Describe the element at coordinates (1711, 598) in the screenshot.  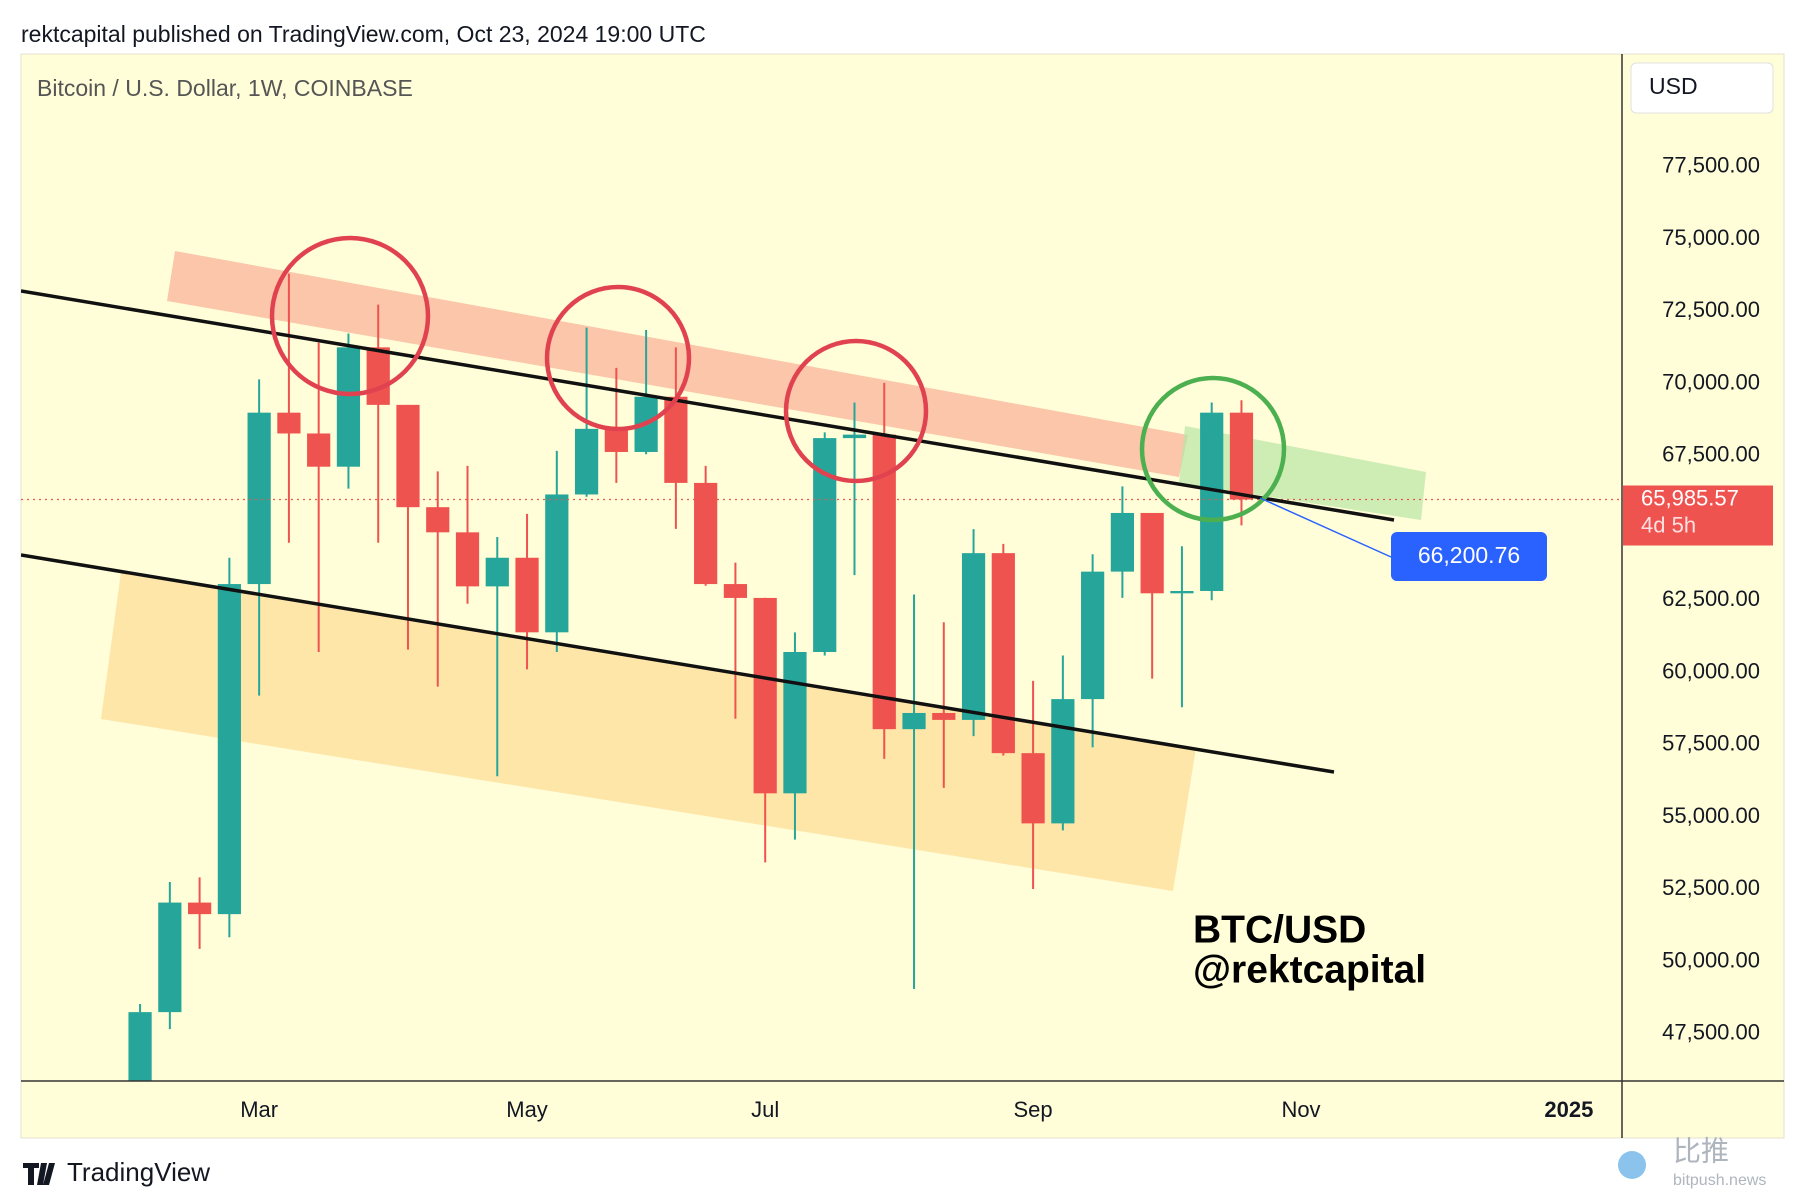
I see `y-tick-label: 62,500.00` at that location.